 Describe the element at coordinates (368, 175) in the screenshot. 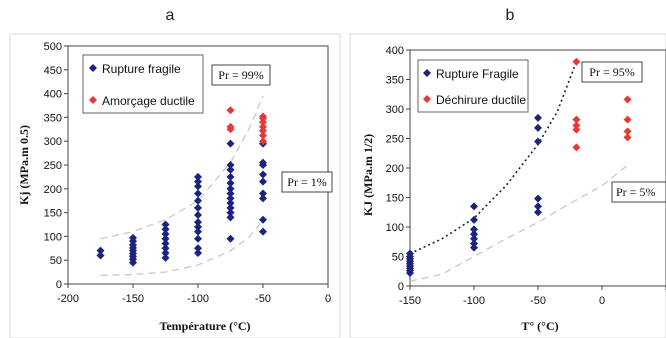

I see `panel-b-y-title: KJ (MPa.m 1/2)` at that location.